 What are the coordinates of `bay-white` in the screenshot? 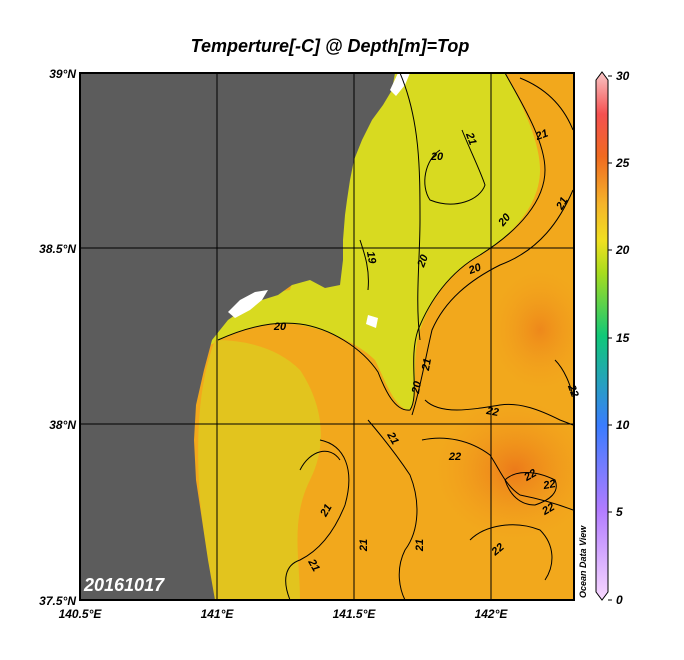 It's located at (248, 304).